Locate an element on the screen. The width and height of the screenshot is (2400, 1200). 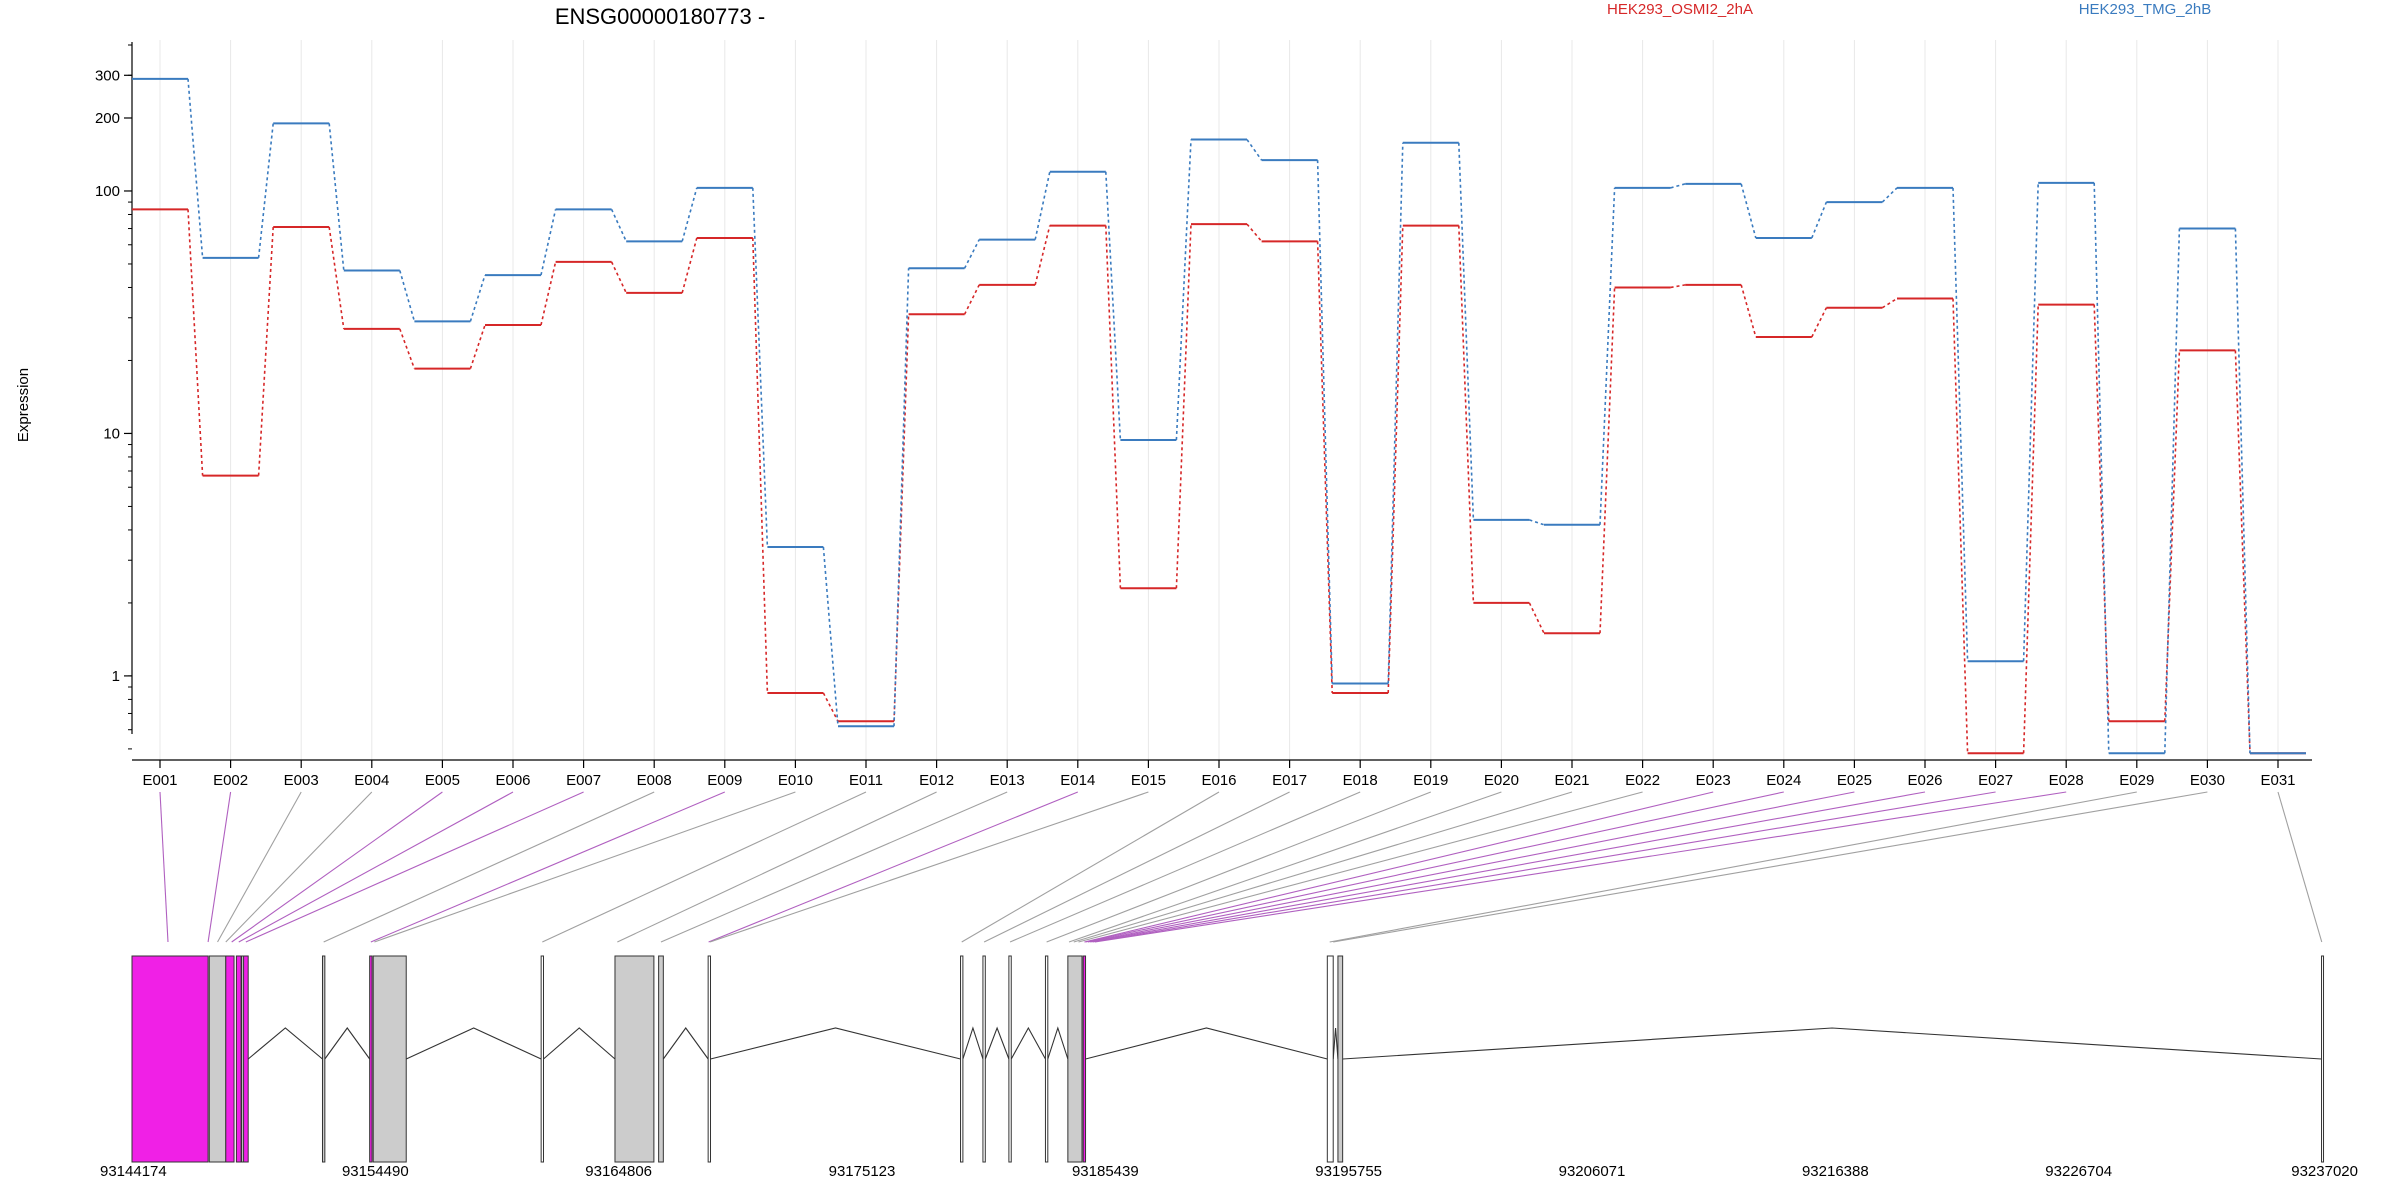
x-tick-label: E016 is located at coordinates (1218, 780).